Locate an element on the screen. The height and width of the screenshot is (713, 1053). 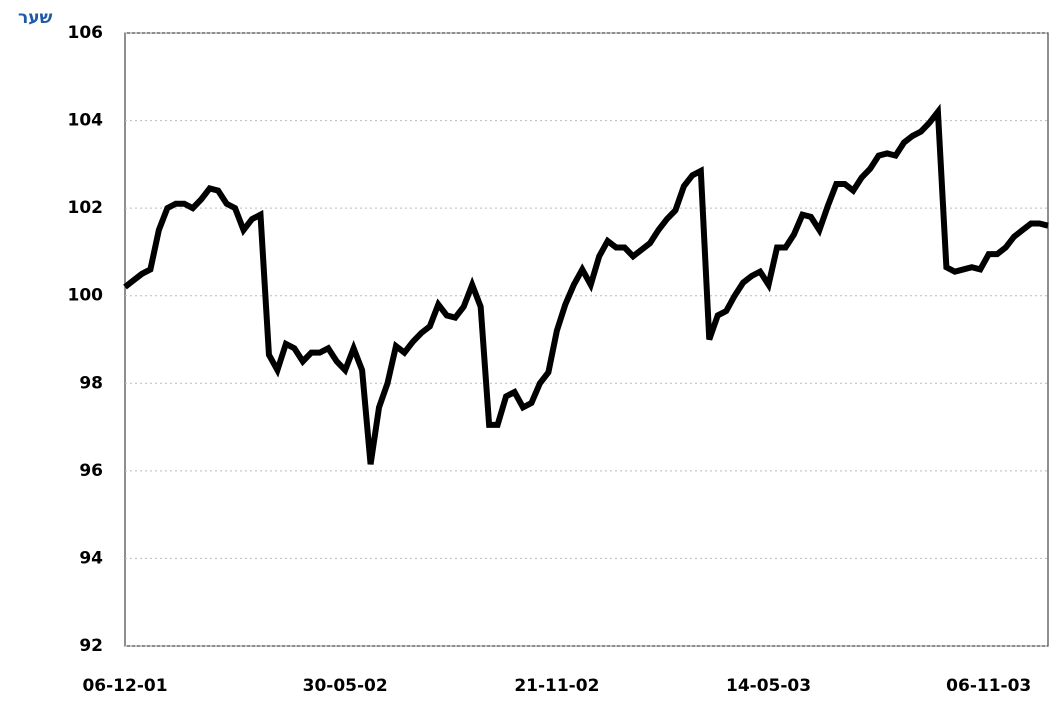
y-tick-label: 104 is located at coordinates (86, 121).